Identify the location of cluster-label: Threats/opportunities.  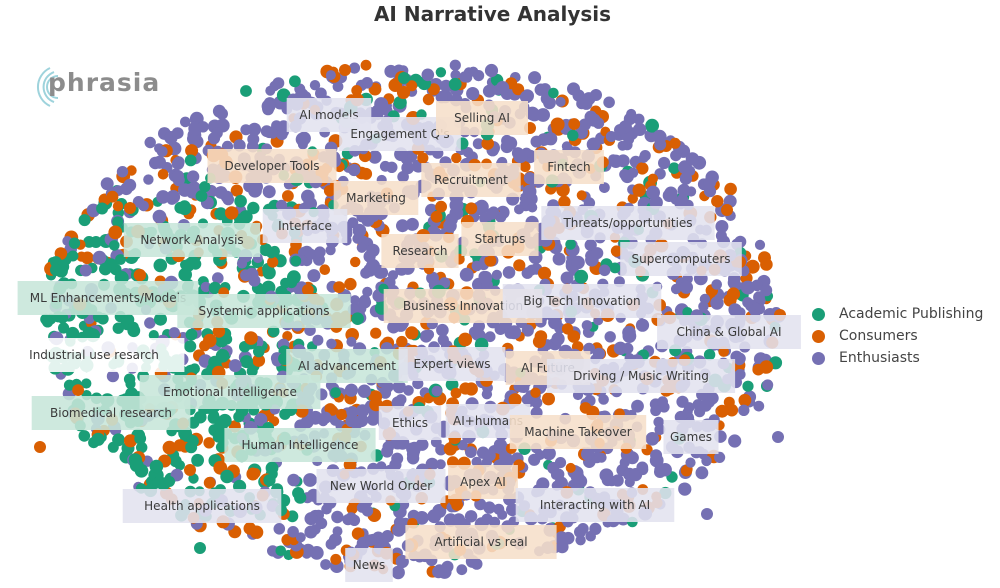
(628, 223).